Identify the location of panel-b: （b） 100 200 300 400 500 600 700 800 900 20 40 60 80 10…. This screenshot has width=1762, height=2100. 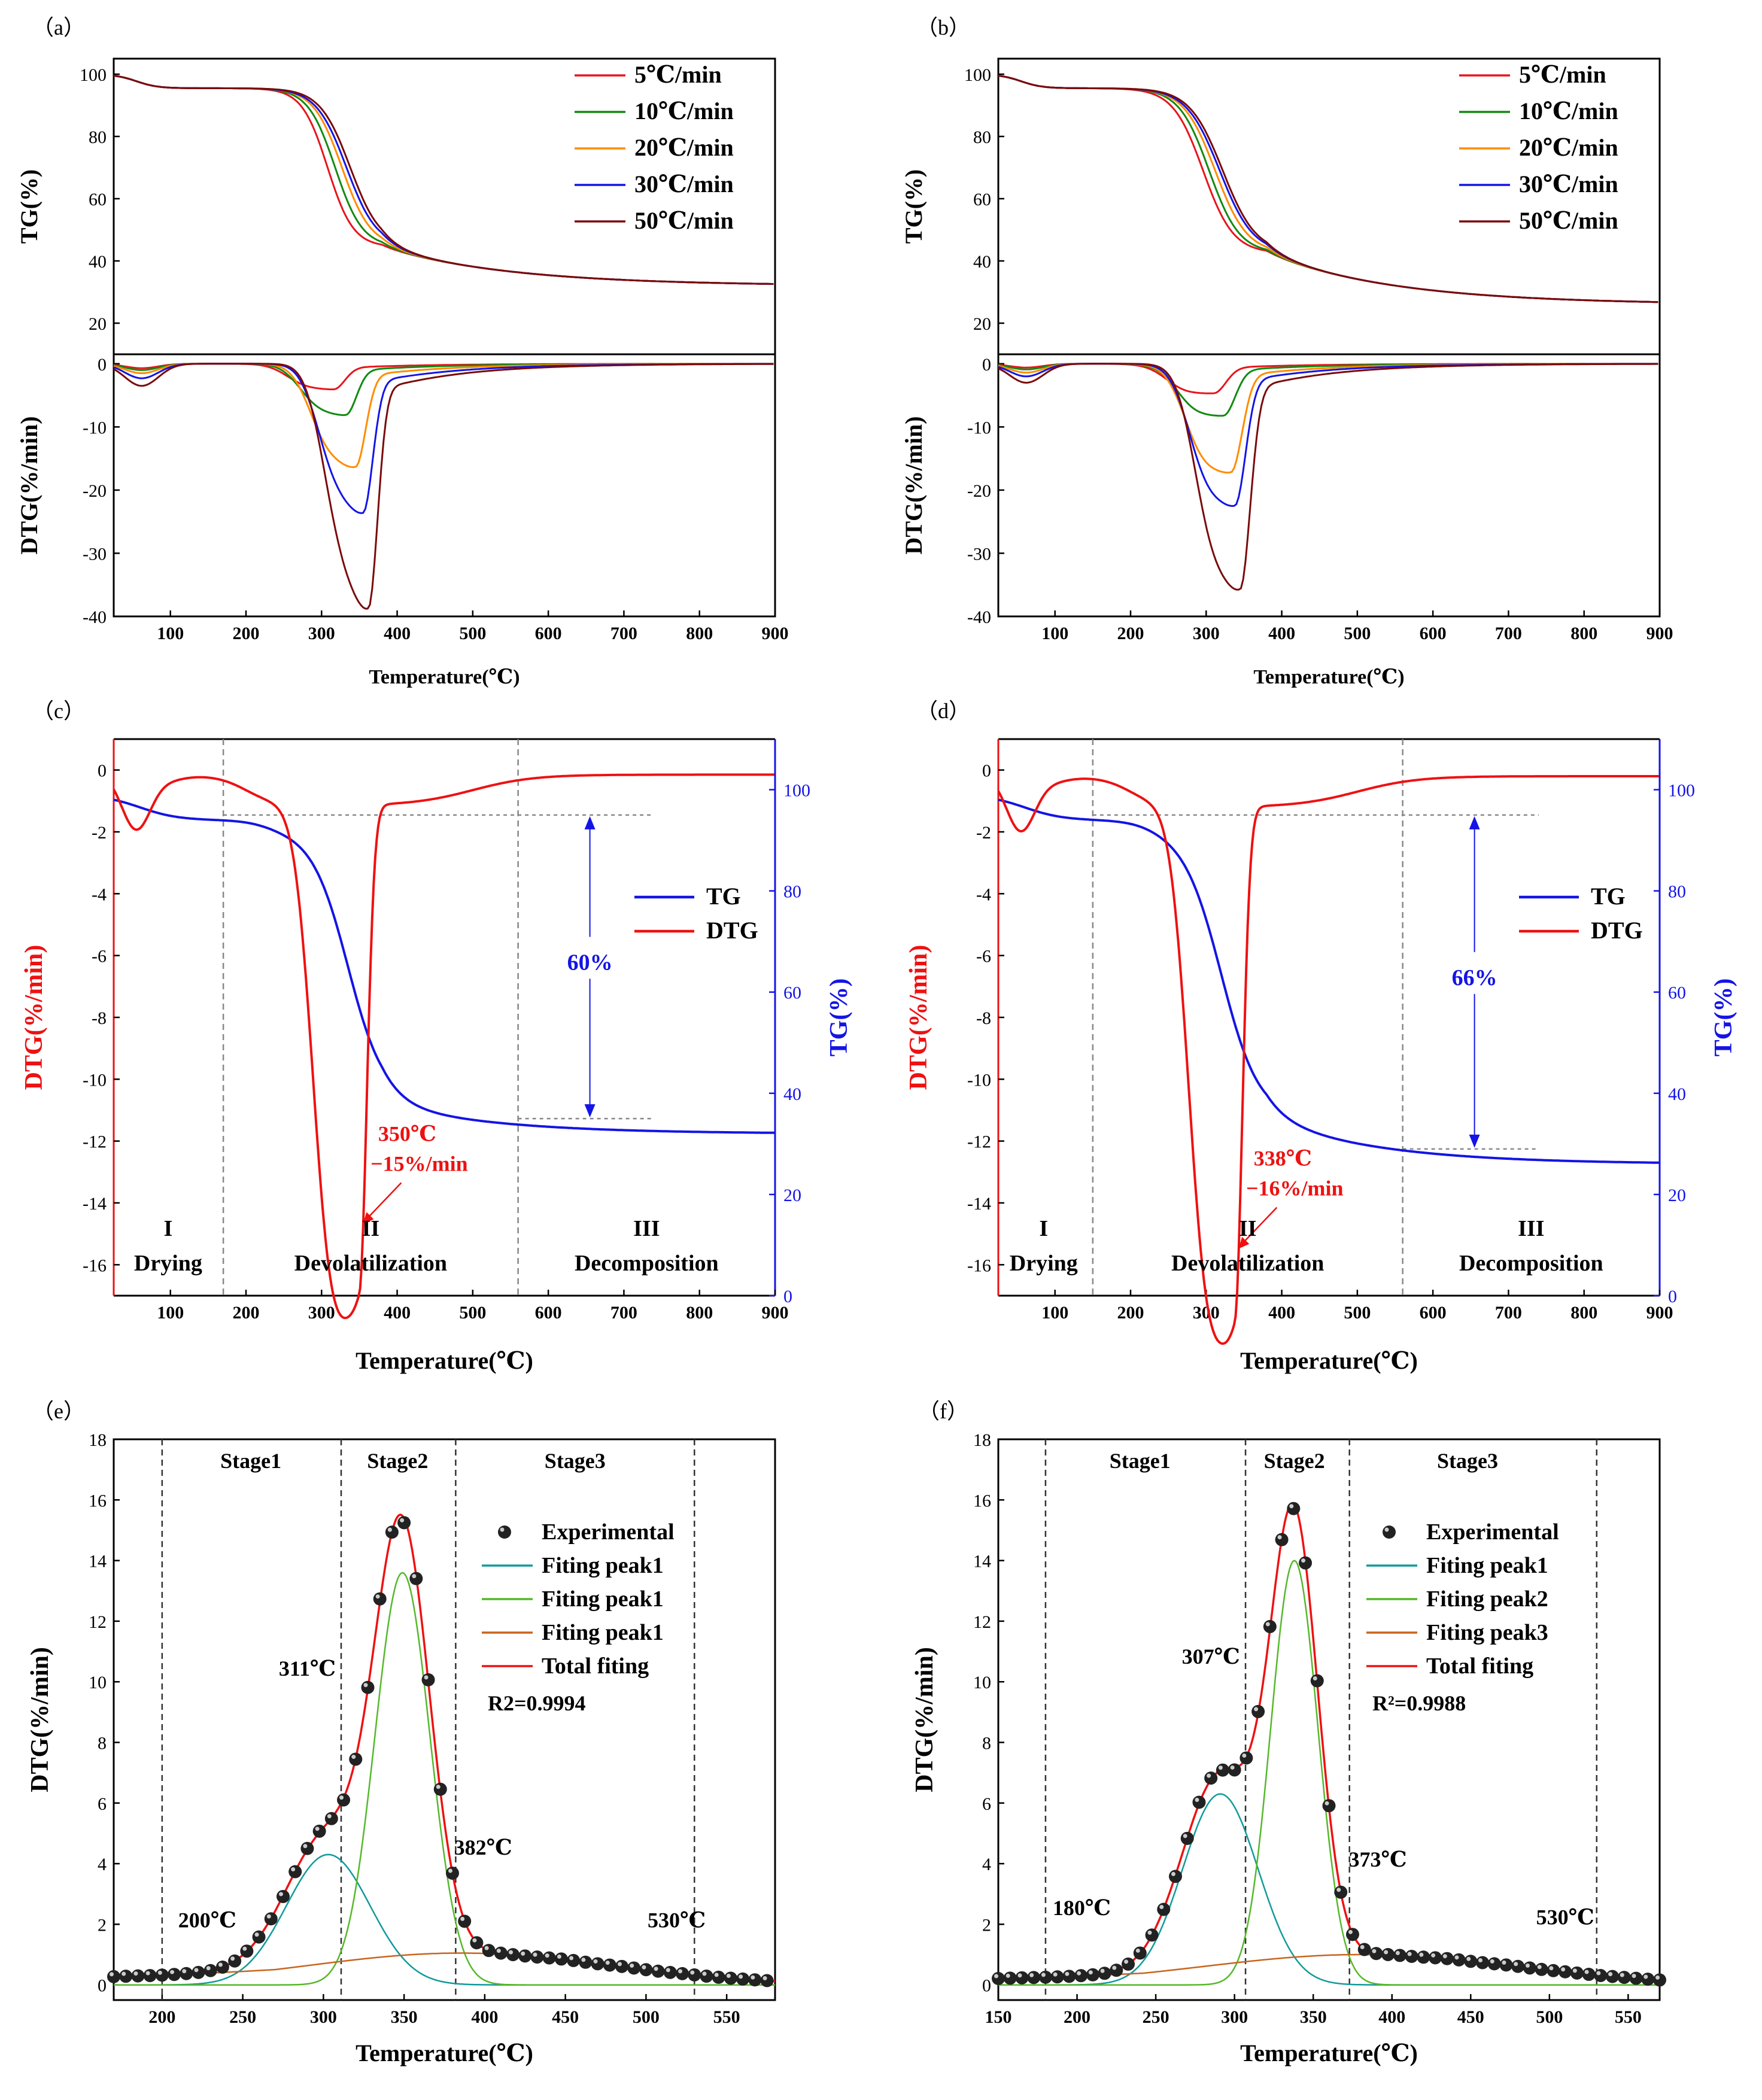
(1286, 352).